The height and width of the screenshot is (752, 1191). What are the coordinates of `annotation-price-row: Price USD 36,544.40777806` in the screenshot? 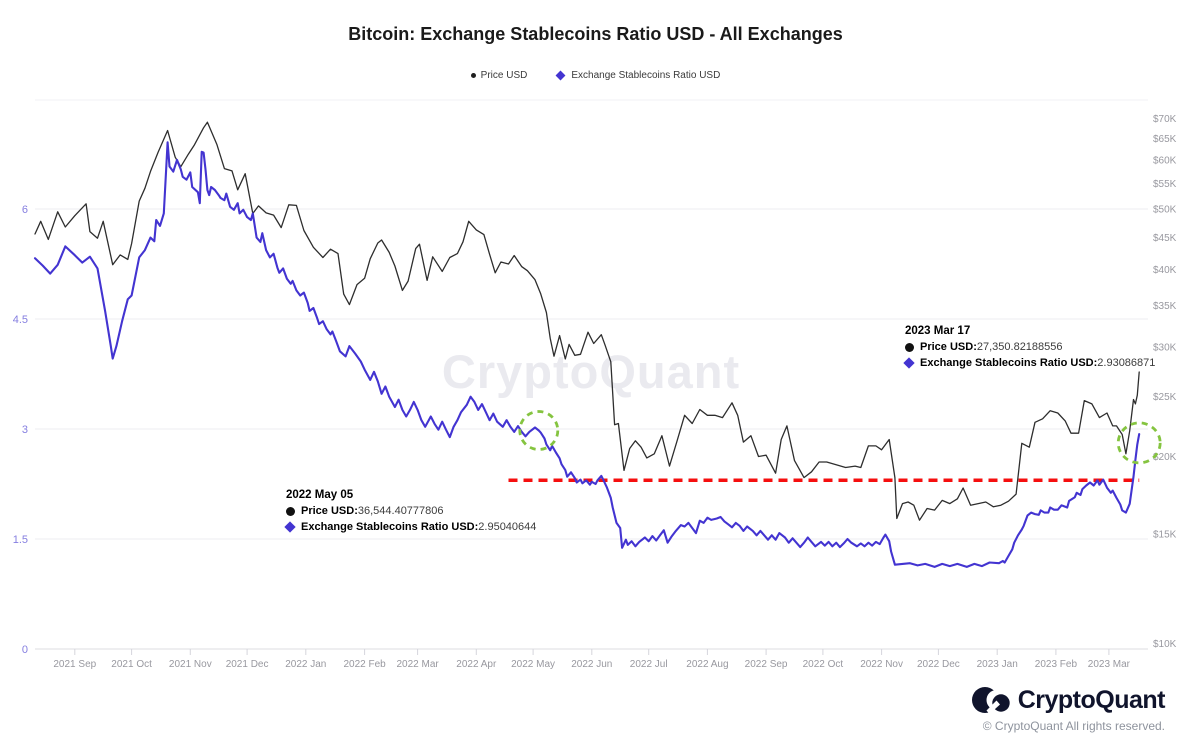 It's located at (411, 511).